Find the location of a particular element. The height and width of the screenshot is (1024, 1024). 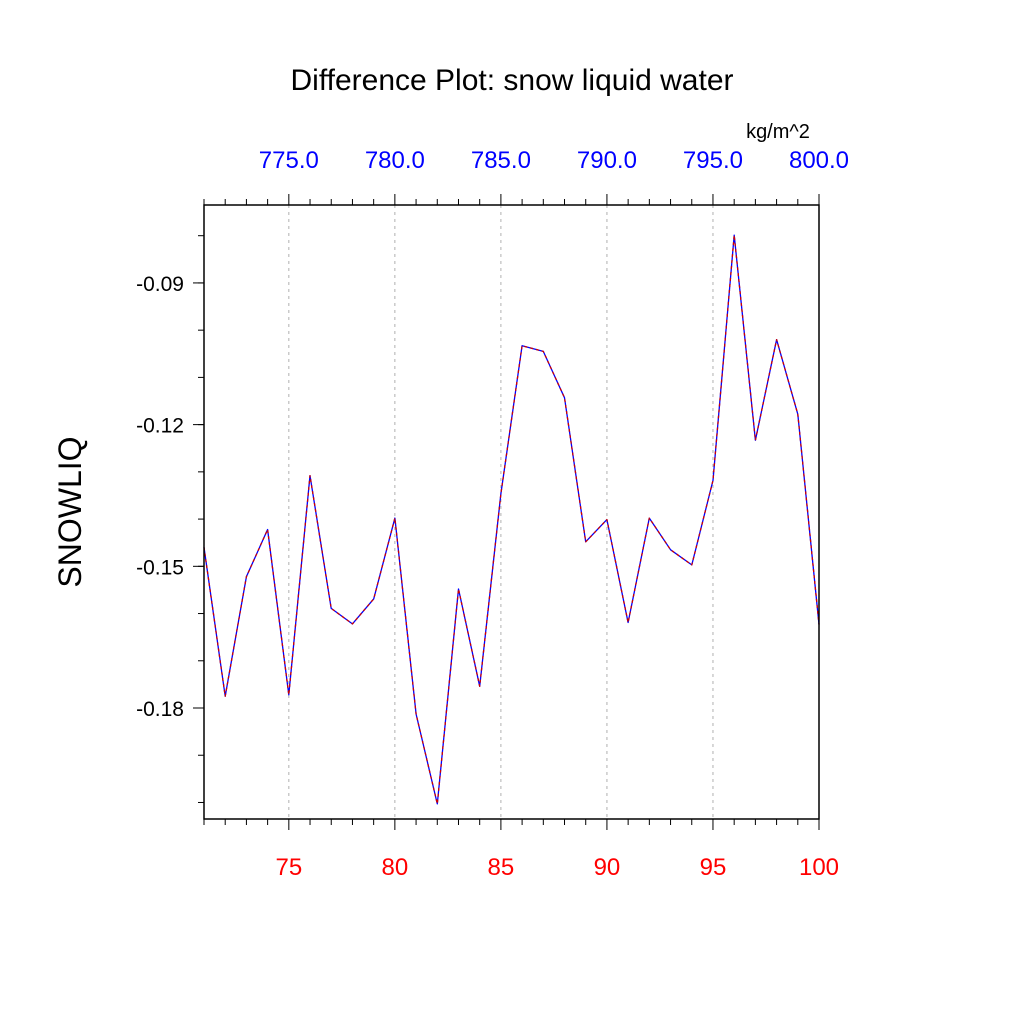

y-tick-label: -0.15 is located at coordinates (160, 567).